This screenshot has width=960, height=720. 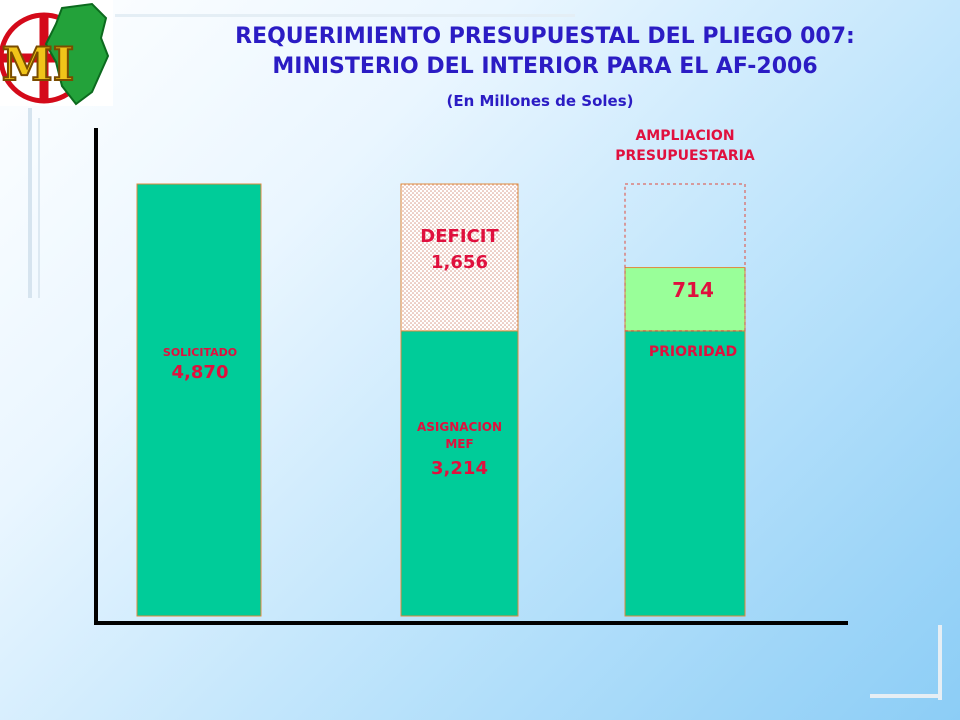 I want to click on label-prioridad: PRIORIDAD, so click(x=693, y=352).